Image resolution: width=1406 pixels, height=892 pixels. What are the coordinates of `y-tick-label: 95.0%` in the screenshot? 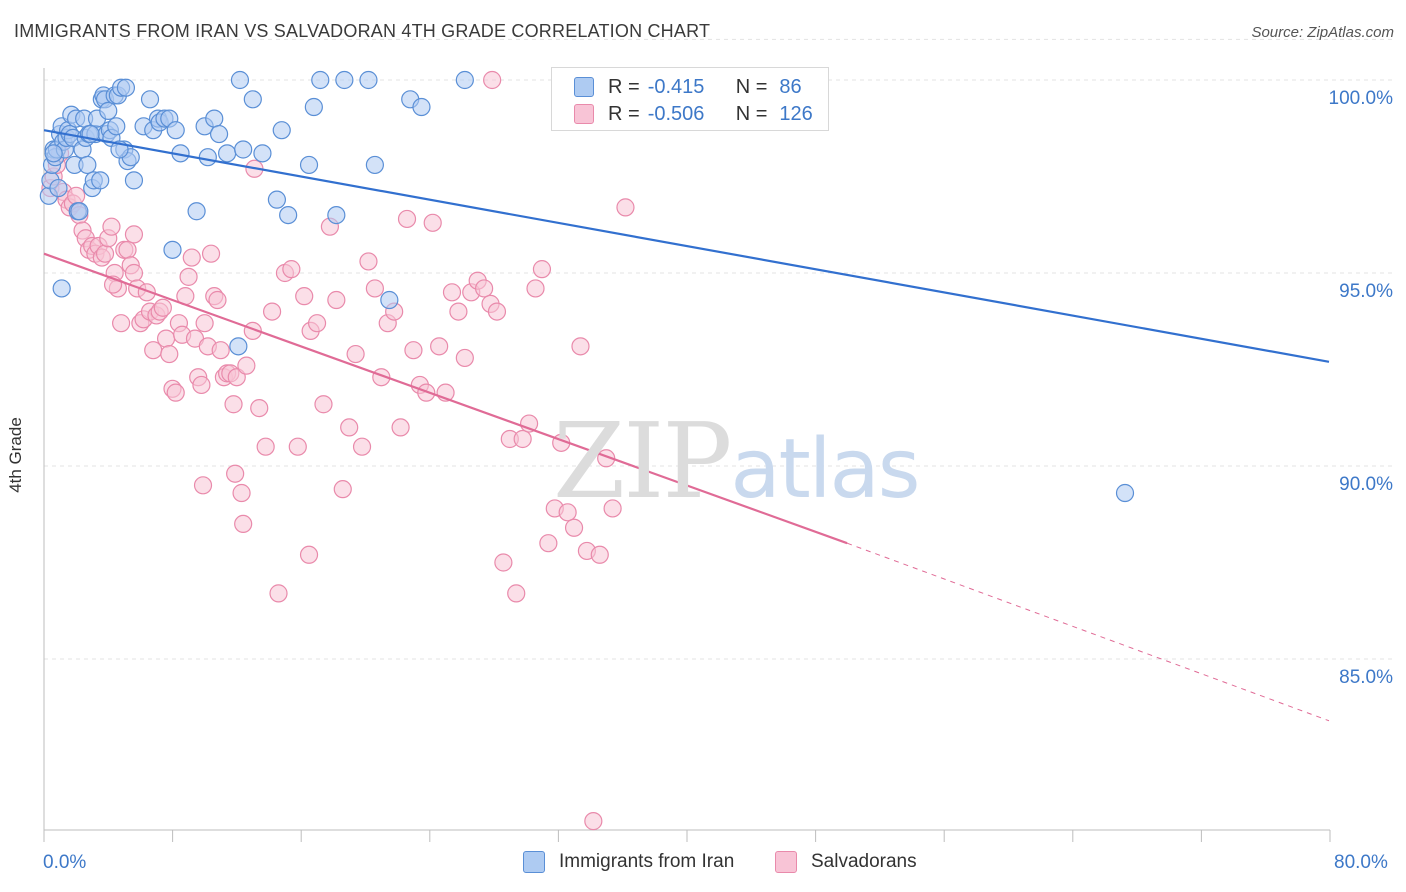 It's located at (1366, 291).